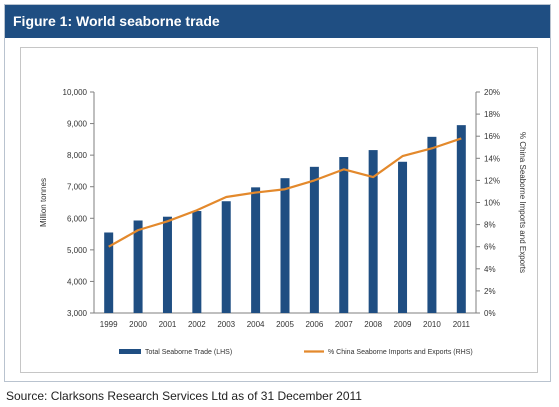 The height and width of the screenshot is (407, 559). Describe the element at coordinates (226, 257) in the screenshot. I see `bar-2003` at that location.